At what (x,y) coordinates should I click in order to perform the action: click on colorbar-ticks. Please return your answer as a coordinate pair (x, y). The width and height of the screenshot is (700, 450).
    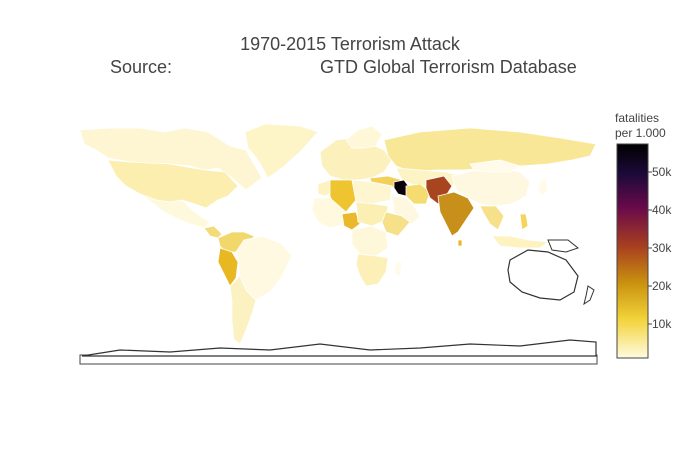
    Looking at the image, I should click on (650, 248).